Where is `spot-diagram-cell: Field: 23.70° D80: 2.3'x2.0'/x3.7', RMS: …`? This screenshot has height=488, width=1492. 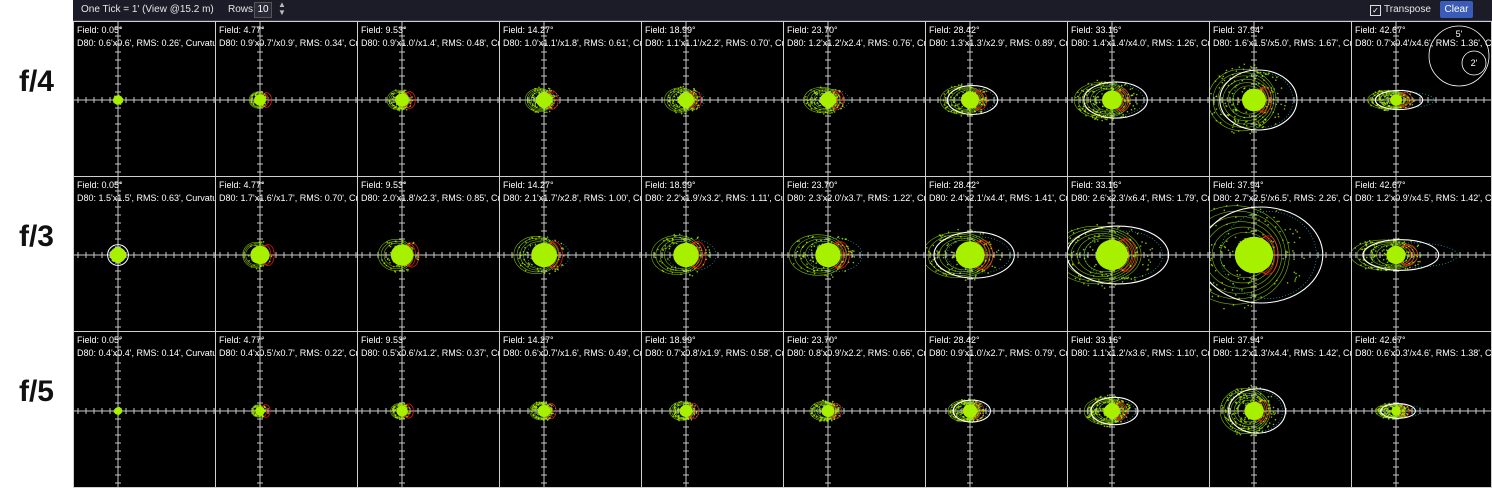 spot-diagram-cell: Field: 23.70° D80: 2.3'x2.0'/x3.7', RMS: … is located at coordinates (854, 254).